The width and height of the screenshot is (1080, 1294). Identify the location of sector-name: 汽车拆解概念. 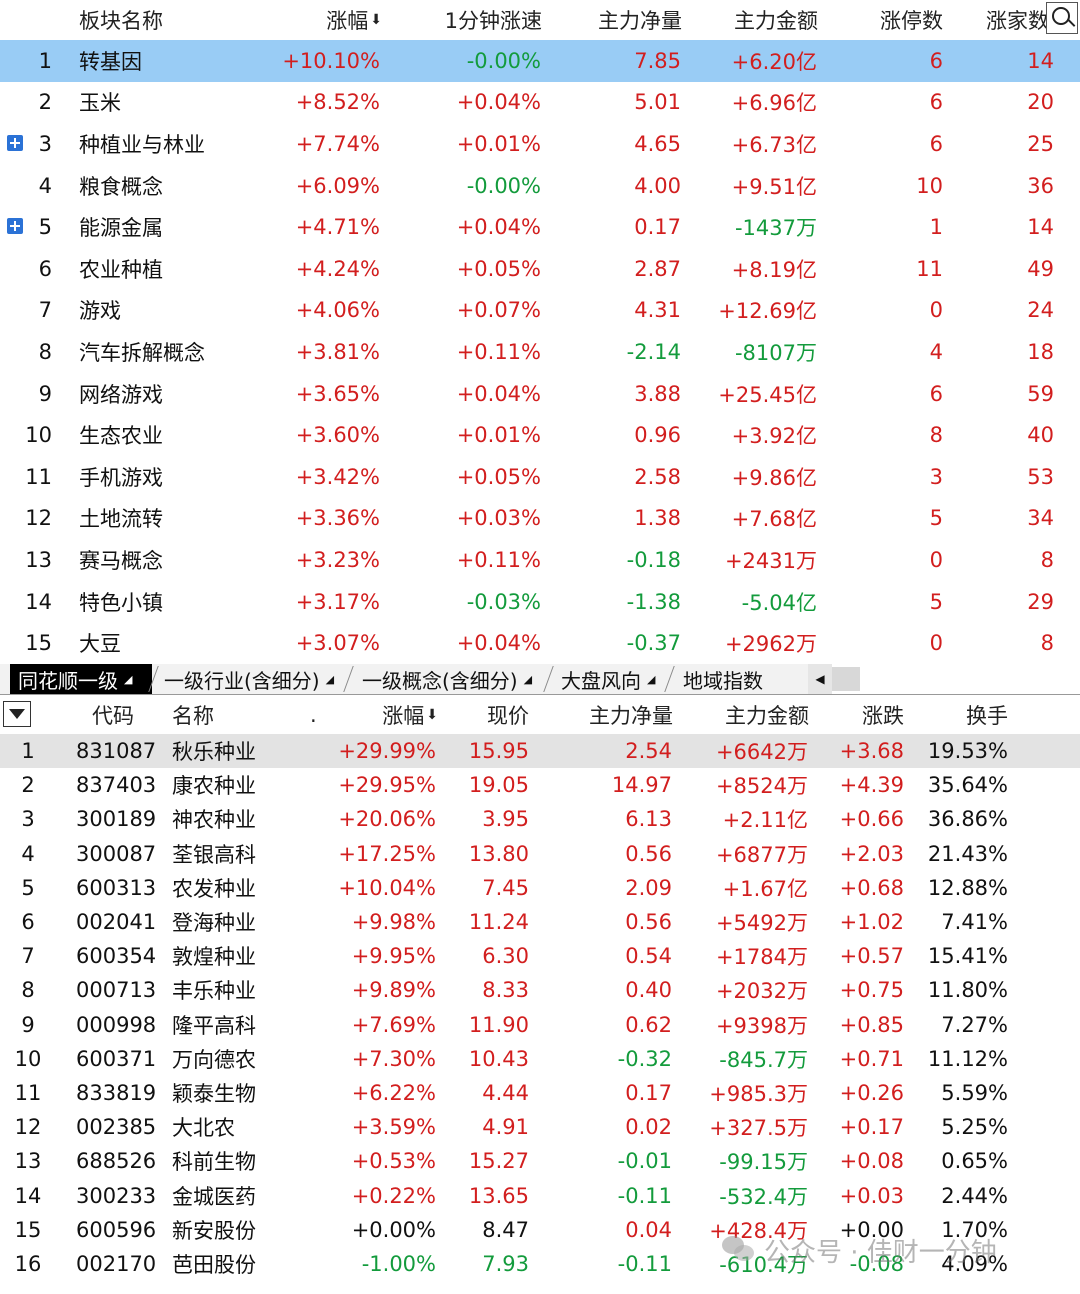
(142, 352).